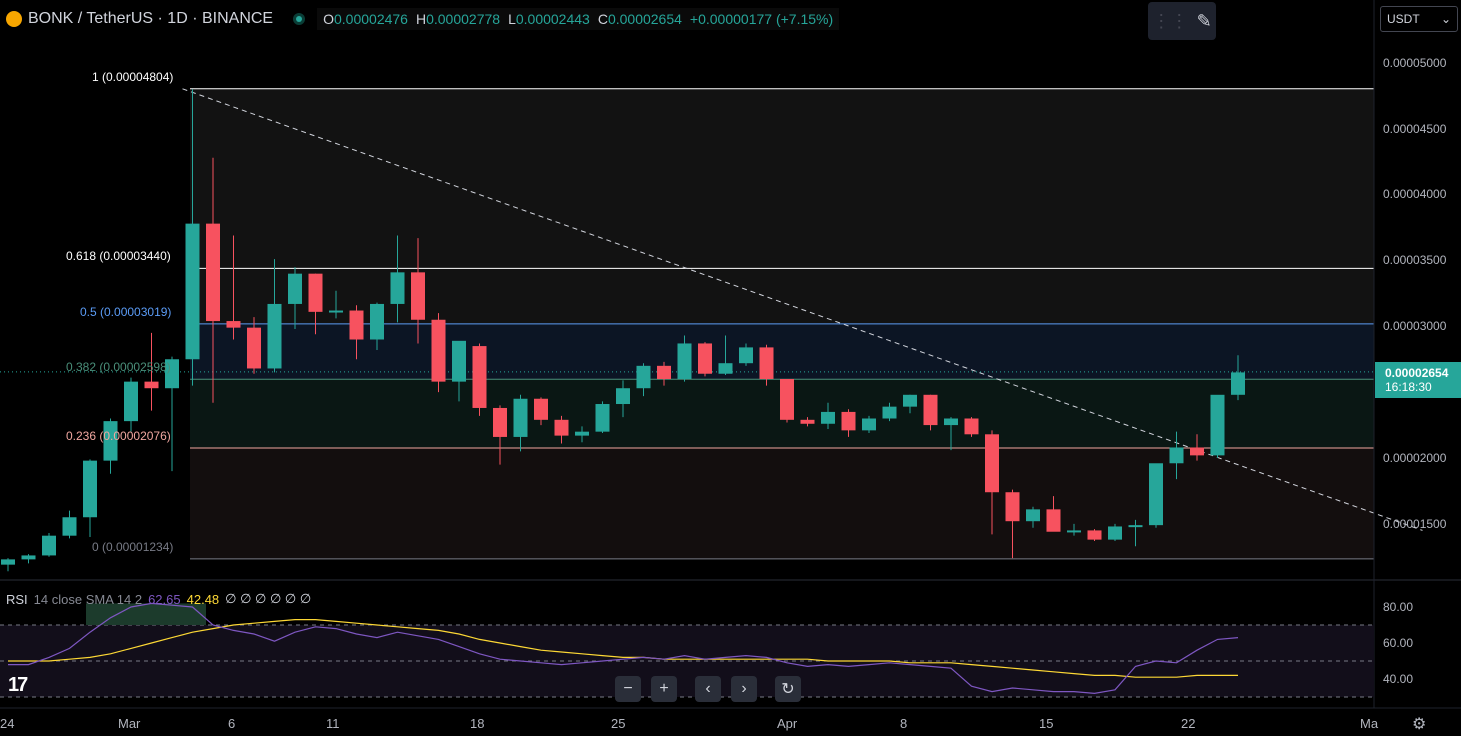 This screenshot has height=736, width=1461. What do you see at coordinates (644, 19) in the screenshot?
I see `ohlc-close: 0.00002654` at bounding box center [644, 19].